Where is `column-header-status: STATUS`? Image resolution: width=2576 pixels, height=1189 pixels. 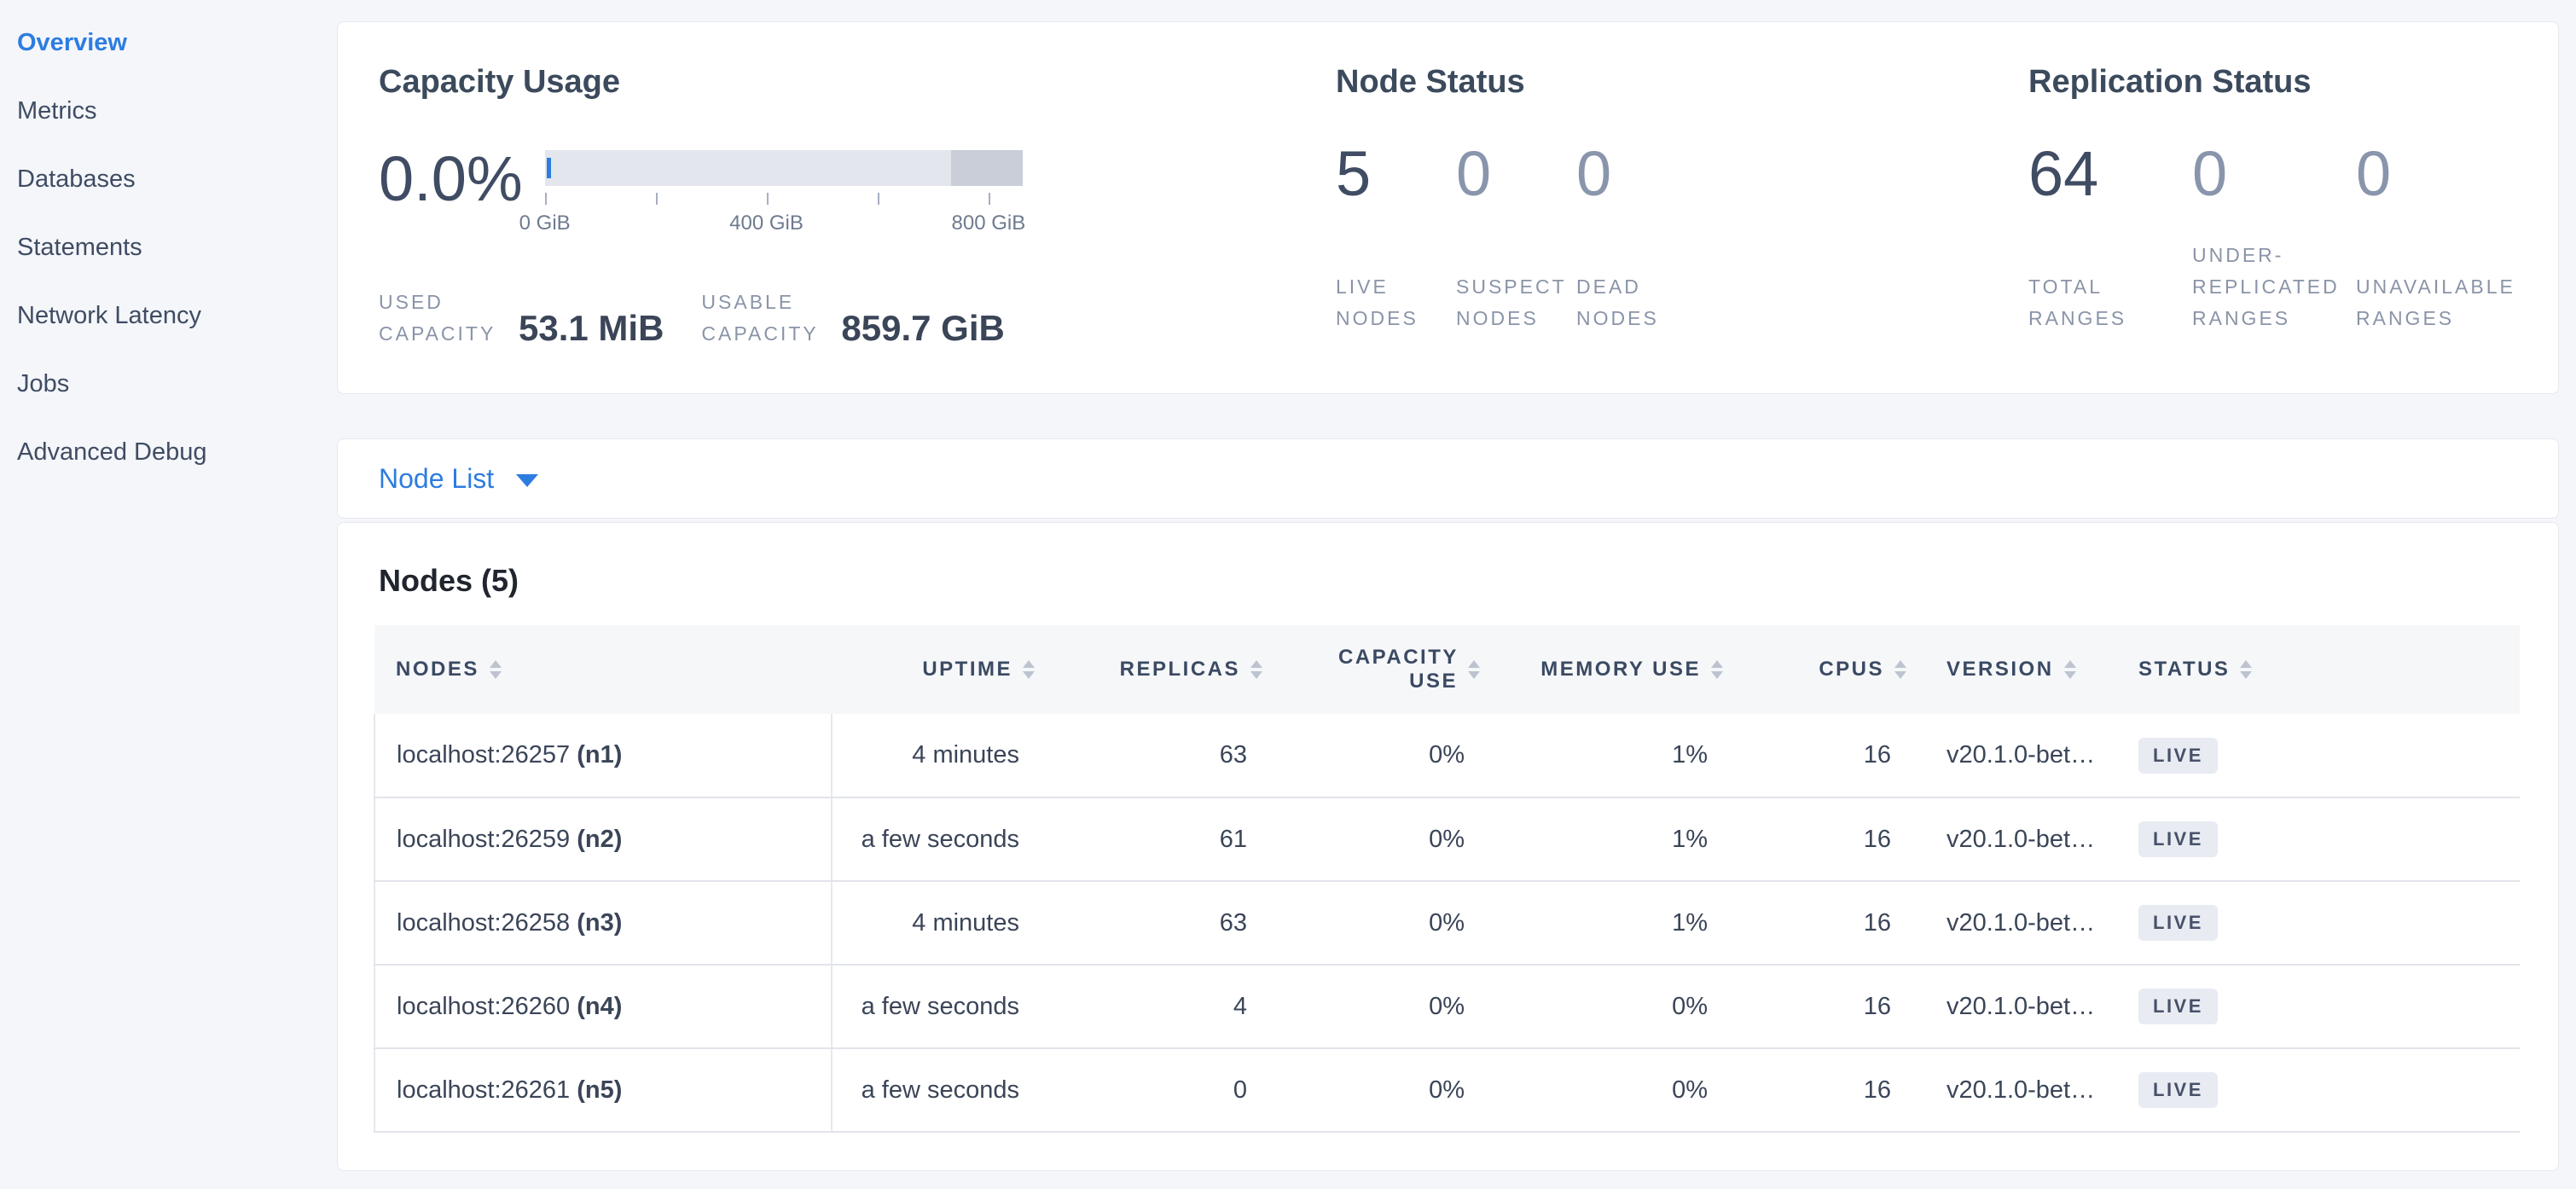 column-header-status: STATUS is located at coordinates (2318, 669).